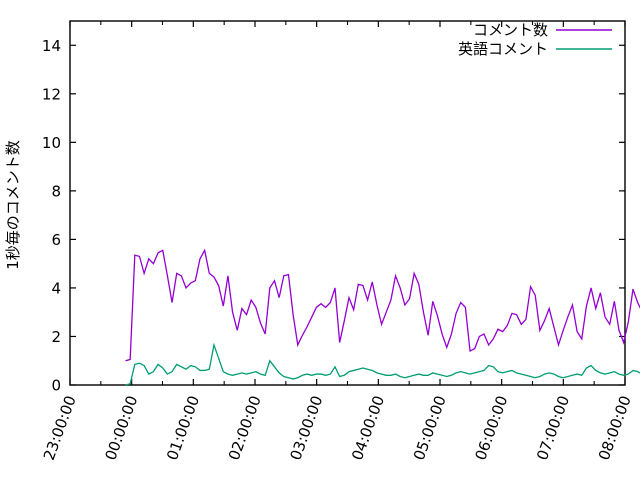  Describe the element at coordinates (503, 49) in the screenshot. I see `legend-label: 英語コメント` at that location.